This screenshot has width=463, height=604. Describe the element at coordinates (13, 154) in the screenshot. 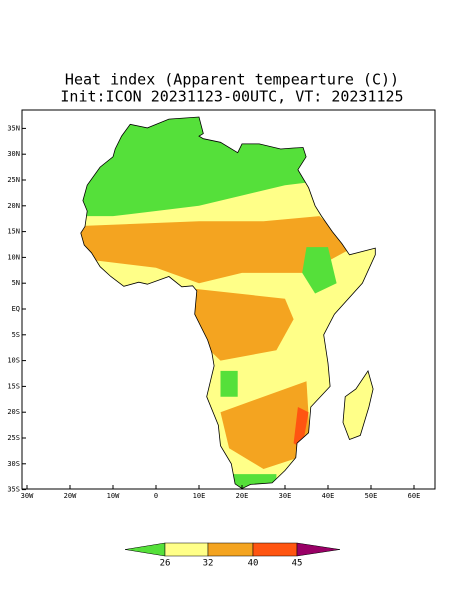

I see `lat-label: 30N` at that location.